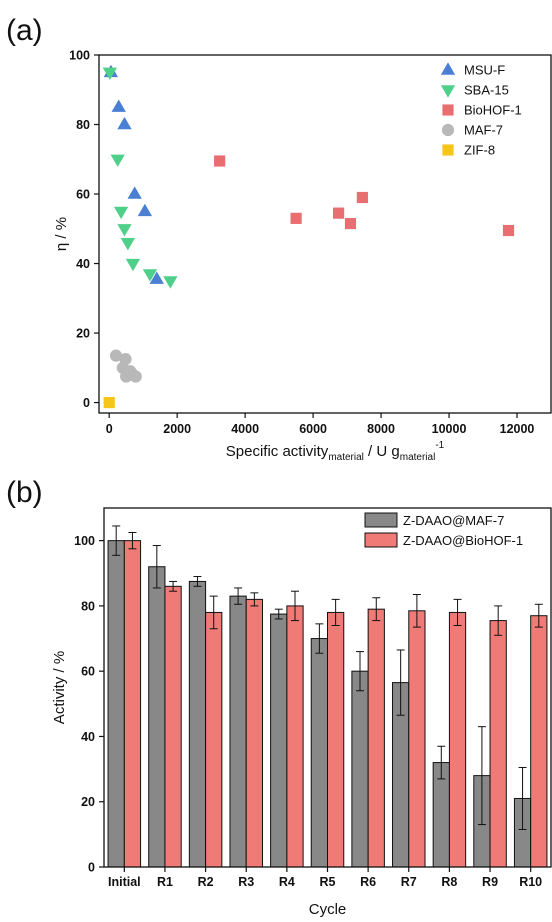 The image size is (552, 922). Describe the element at coordinates (83, 195) in the screenshot. I see `y-tick-label-a: 60` at that location.